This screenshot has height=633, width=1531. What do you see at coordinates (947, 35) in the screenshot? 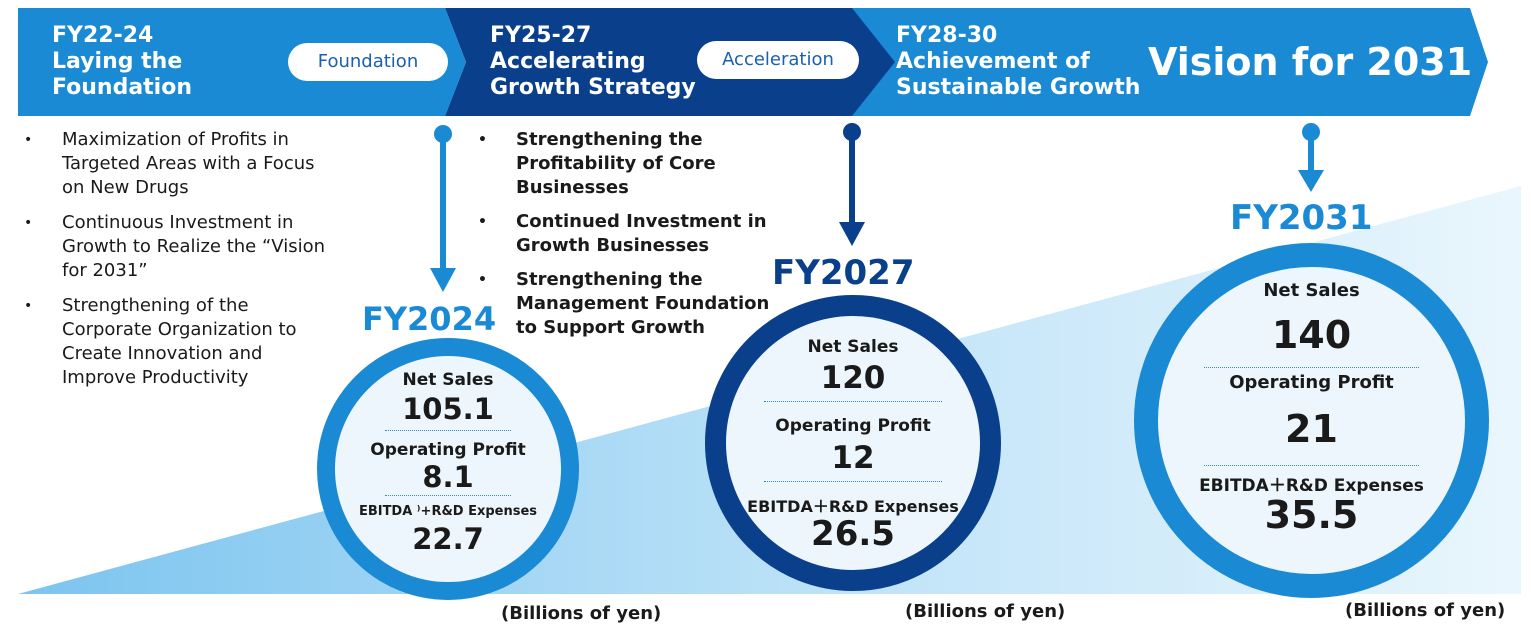
I see `phase-3-period: FY28-30` at bounding box center [947, 35].